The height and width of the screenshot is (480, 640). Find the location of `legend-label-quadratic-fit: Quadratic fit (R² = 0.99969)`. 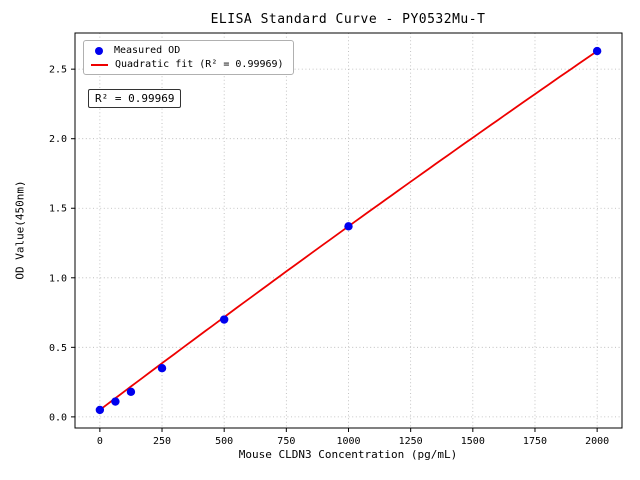

legend-label-quadratic-fit: Quadratic fit (R² = 0.99969) is located at coordinates (199, 64).